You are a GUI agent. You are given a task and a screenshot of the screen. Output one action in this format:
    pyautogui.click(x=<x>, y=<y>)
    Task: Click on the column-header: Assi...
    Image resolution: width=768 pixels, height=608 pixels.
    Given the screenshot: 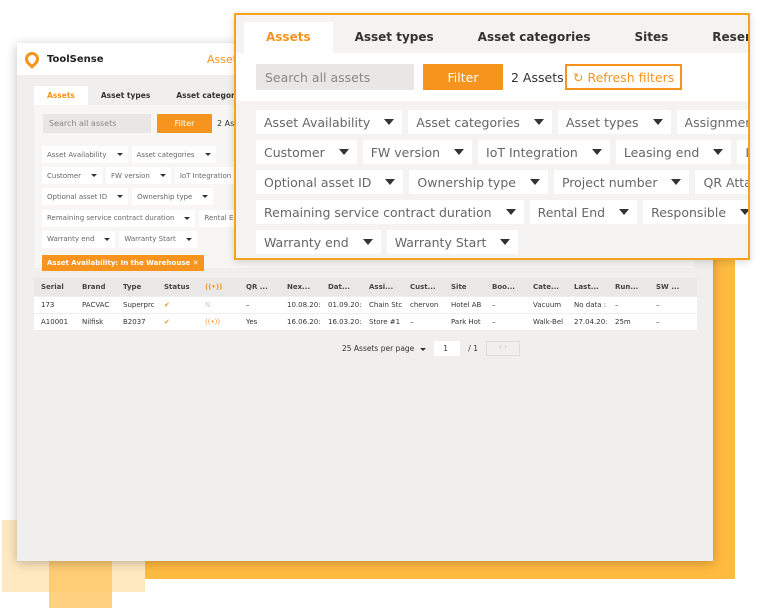 What is the action you would take?
    pyautogui.click(x=381, y=287)
    